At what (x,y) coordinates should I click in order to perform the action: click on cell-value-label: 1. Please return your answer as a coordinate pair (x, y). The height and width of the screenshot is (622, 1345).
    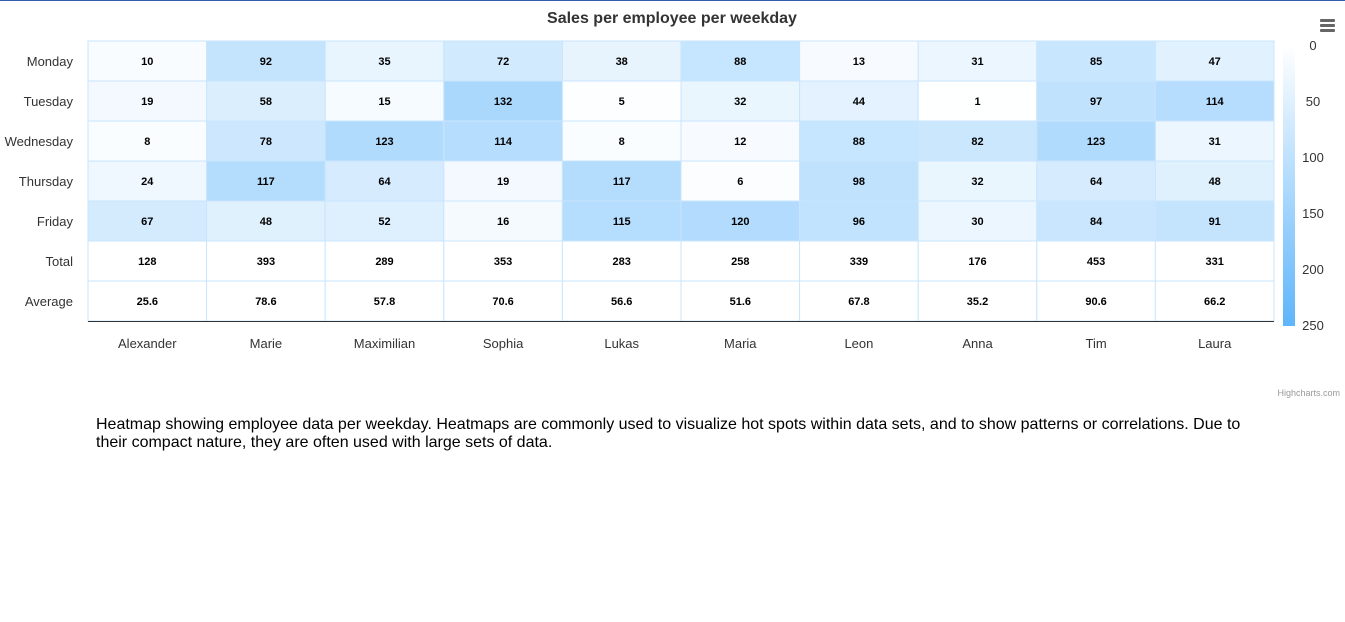
    Looking at the image, I should click on (977, 102).